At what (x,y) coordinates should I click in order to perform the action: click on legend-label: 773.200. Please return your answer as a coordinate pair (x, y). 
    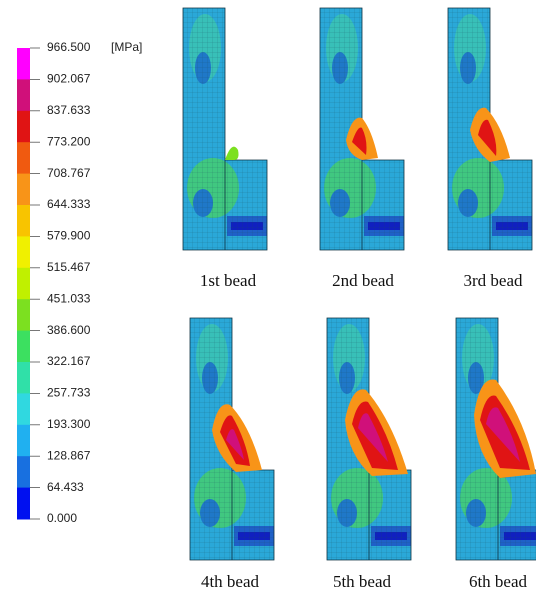
    Looking at the image, I should click on (69, 141).